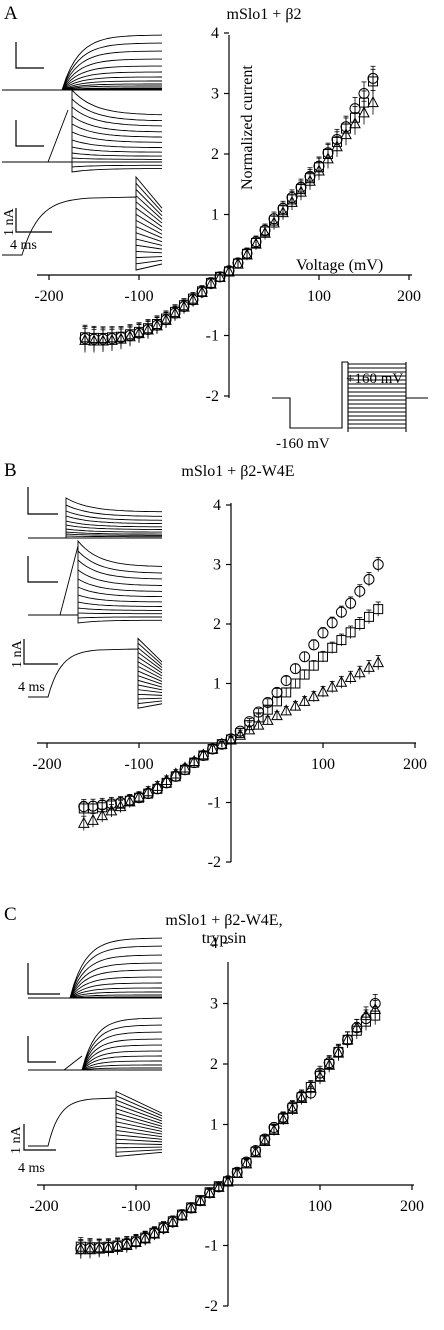 The width and height of the screenshot is (444, 1330). What do you see at coordinates (41, 1057) in the screenshot?
I see `panel-c-scale-bars` at bounding box center [41, 1057].